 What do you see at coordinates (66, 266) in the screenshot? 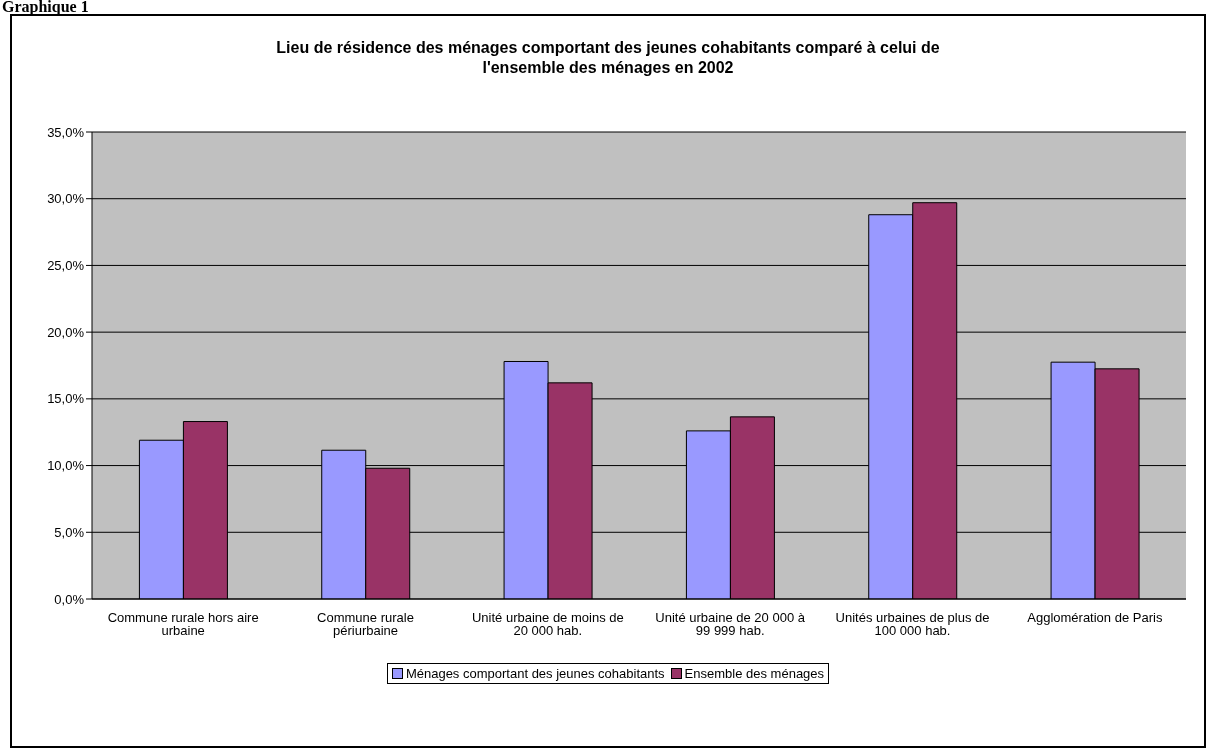
I see `y-tick-label: 25,0%` at bounding box center [66, 266].